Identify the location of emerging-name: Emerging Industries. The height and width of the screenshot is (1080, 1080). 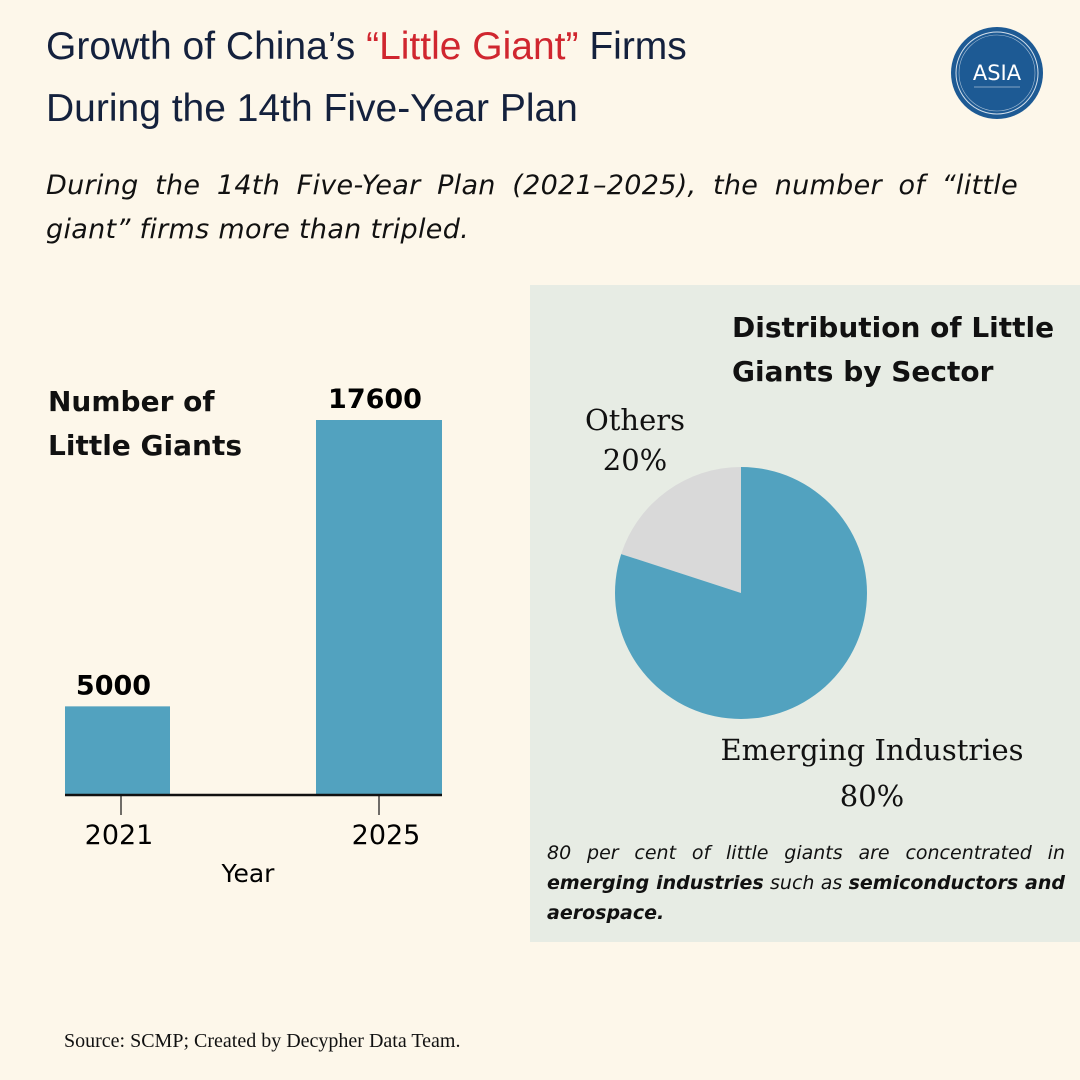
(872, 750).